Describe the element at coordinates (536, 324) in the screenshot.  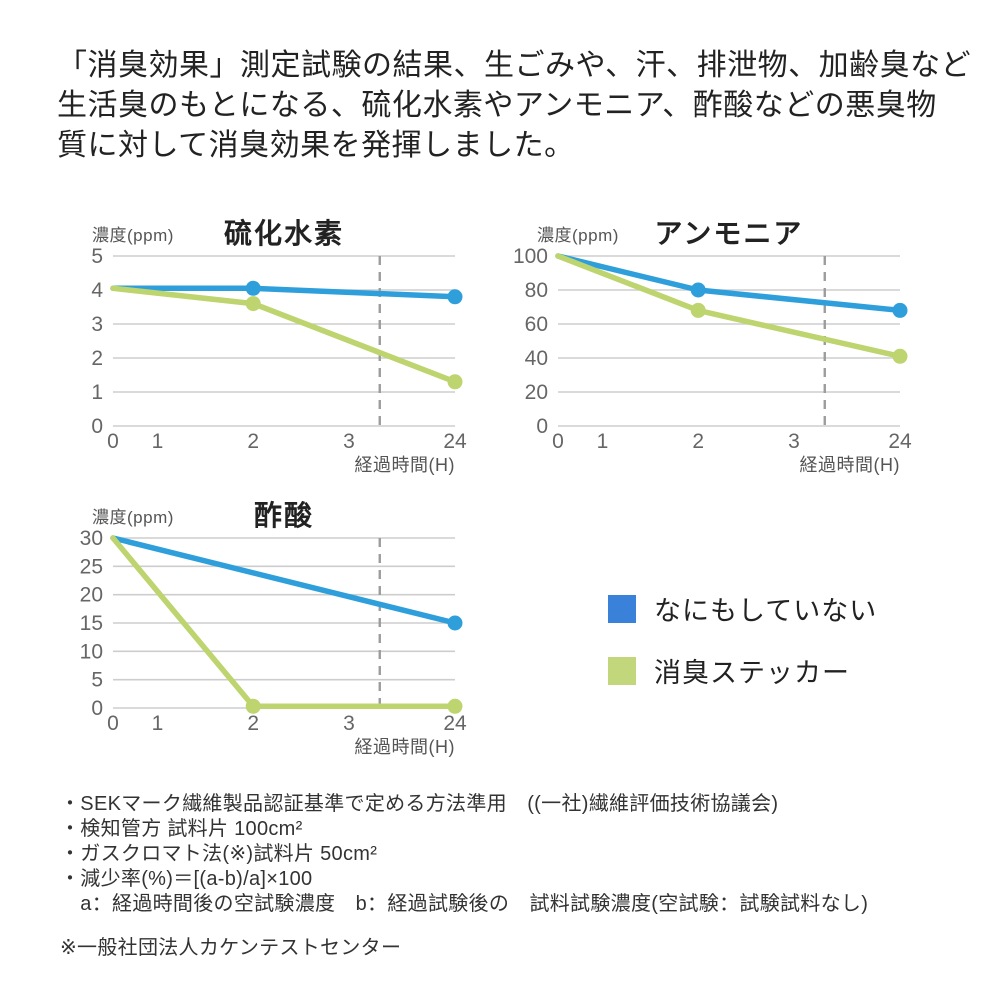
I see `y-tick-label: 60` at that location.